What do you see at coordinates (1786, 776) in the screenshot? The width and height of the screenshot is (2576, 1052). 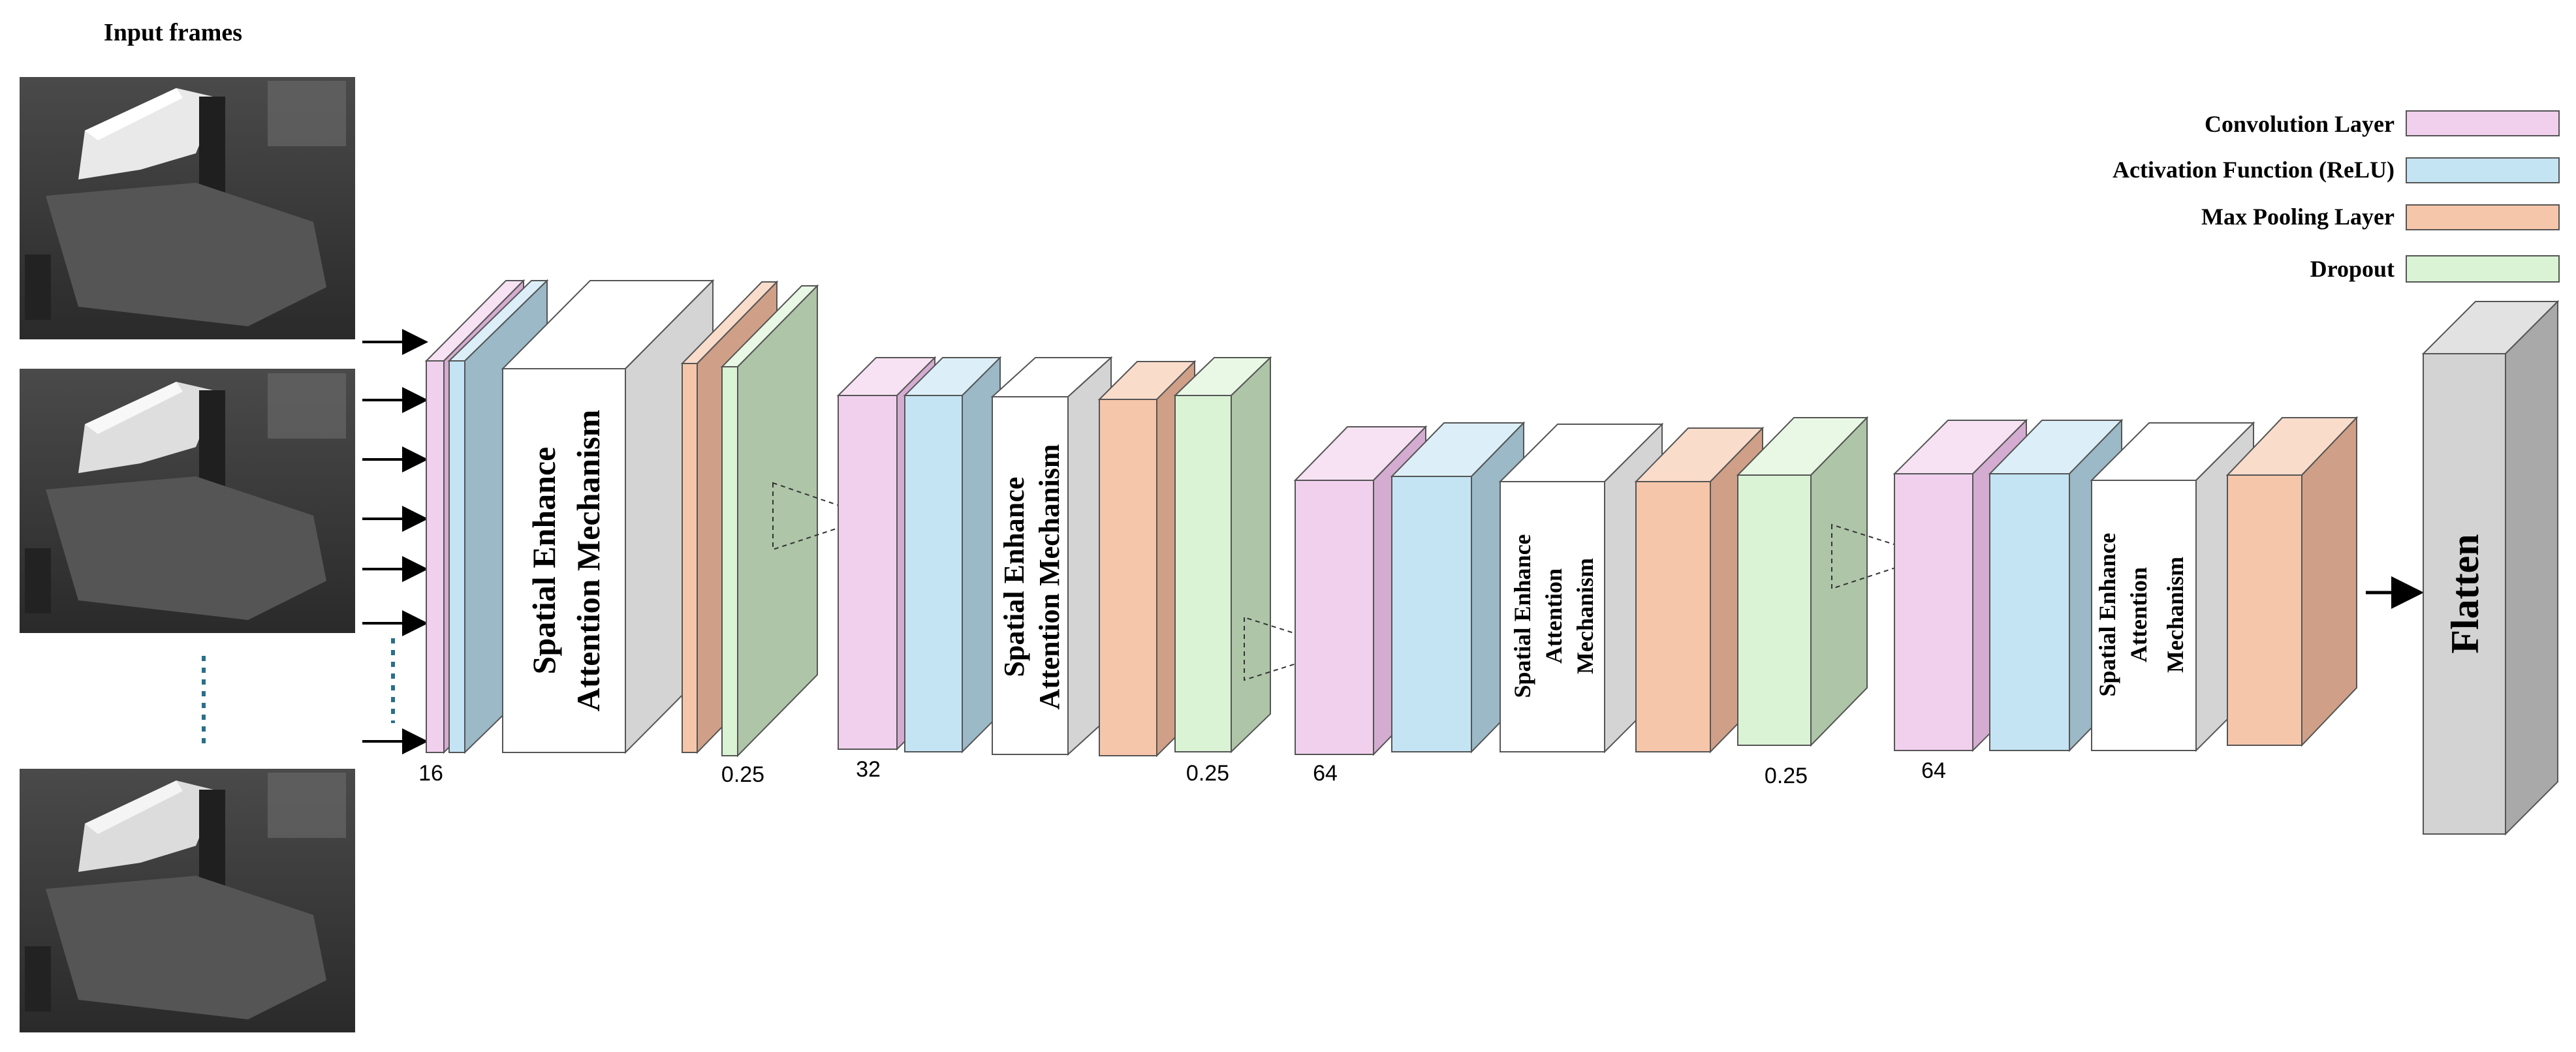 I see `block-3-dropout-label: 0.25` at bounding box center [1786, 776].